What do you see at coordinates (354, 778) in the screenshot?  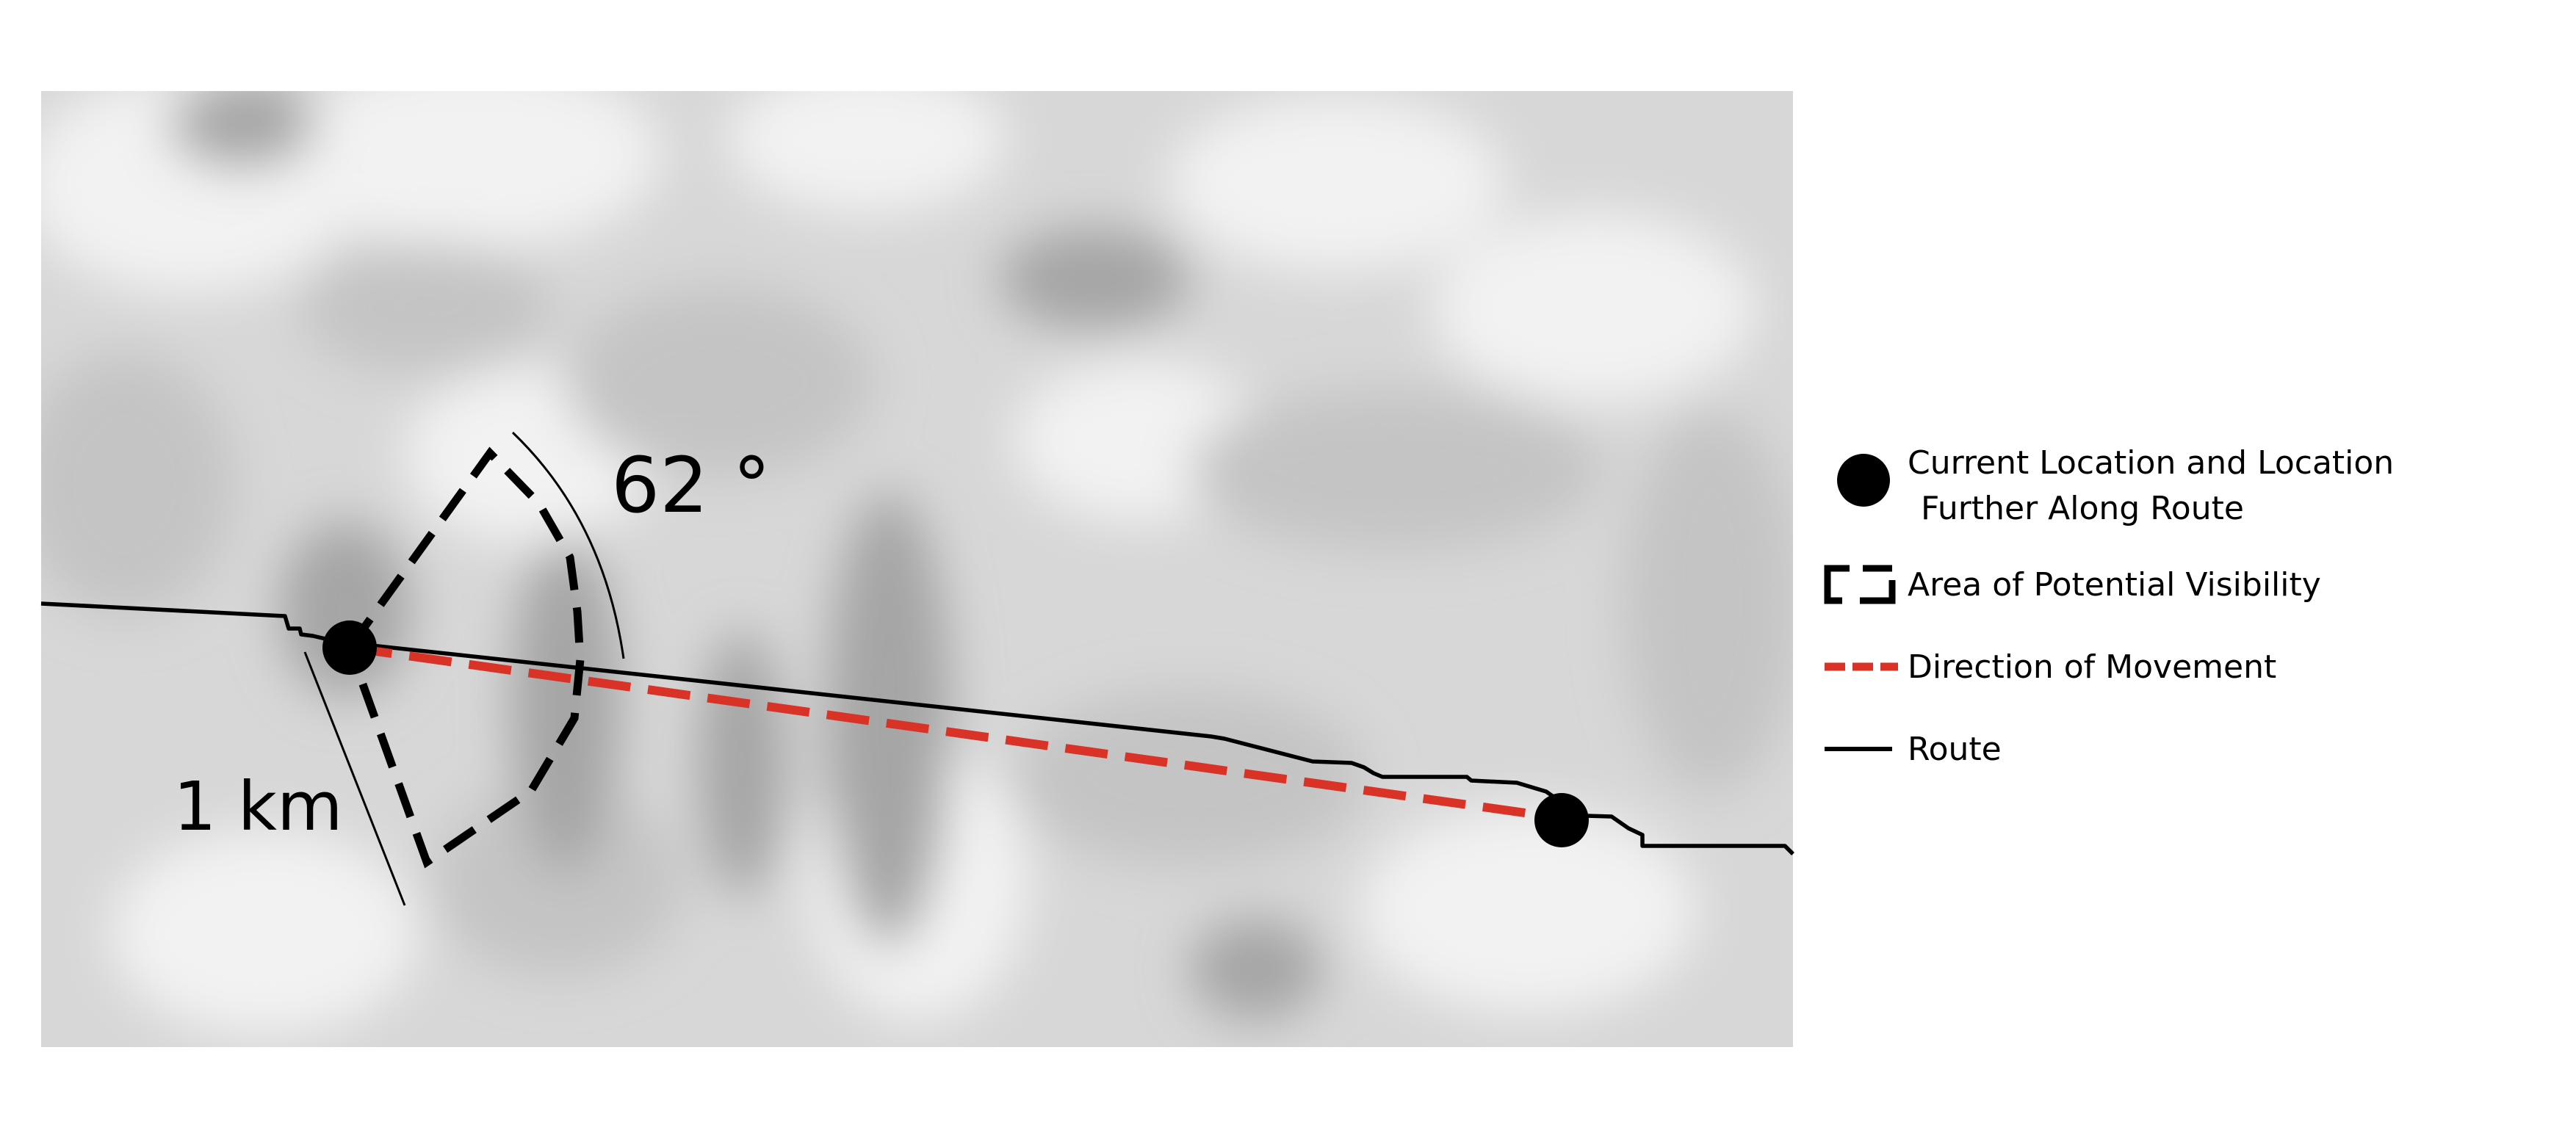 I see `distance-measure-line` at bounding box center [354, 778].